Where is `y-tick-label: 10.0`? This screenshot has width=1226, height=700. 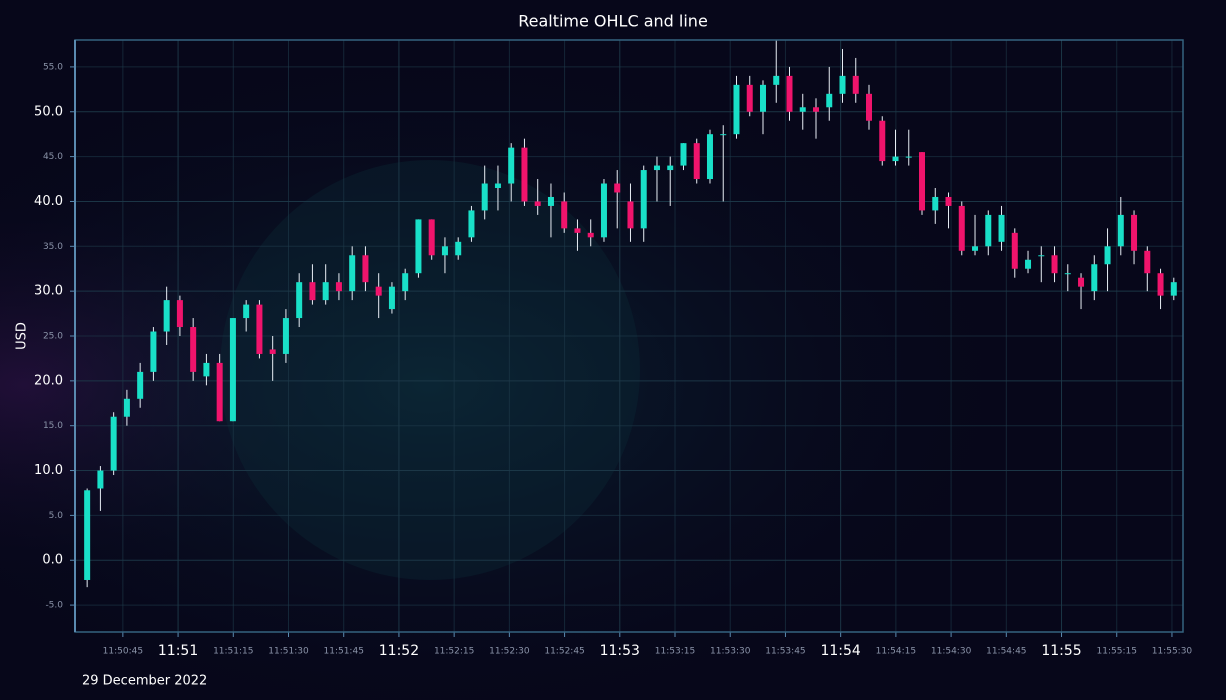
y-tick-label: 10.0 is located at coordinates (48, 470).